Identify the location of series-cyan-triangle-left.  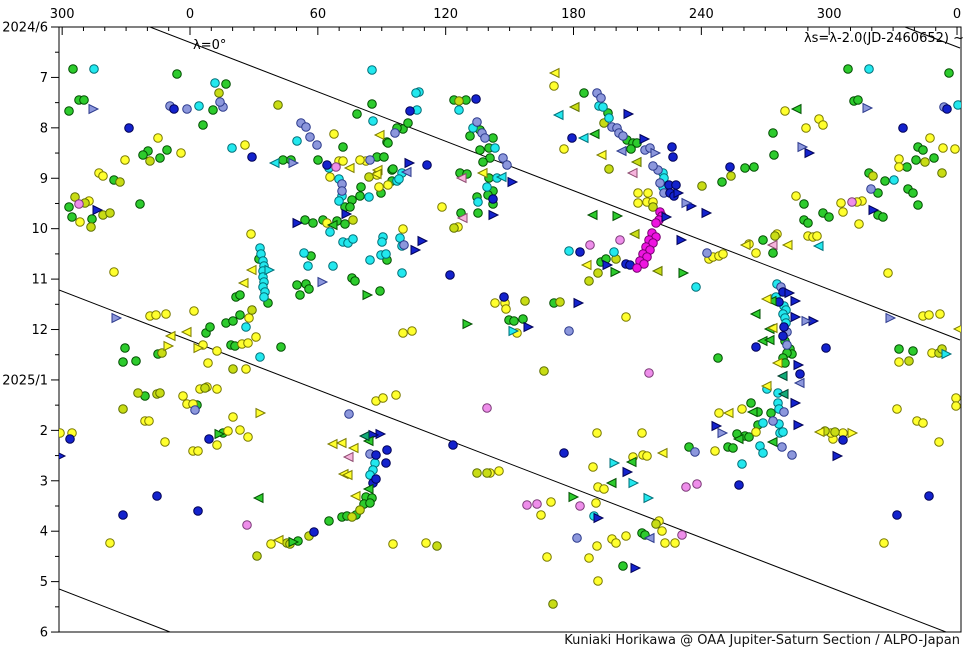
(546, 180).